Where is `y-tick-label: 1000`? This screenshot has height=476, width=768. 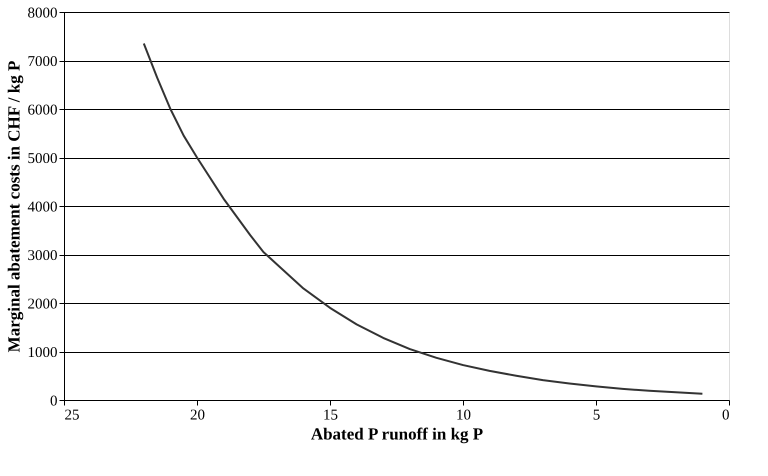
y-tick-label: 1000 is located at coordinates (43, 353).